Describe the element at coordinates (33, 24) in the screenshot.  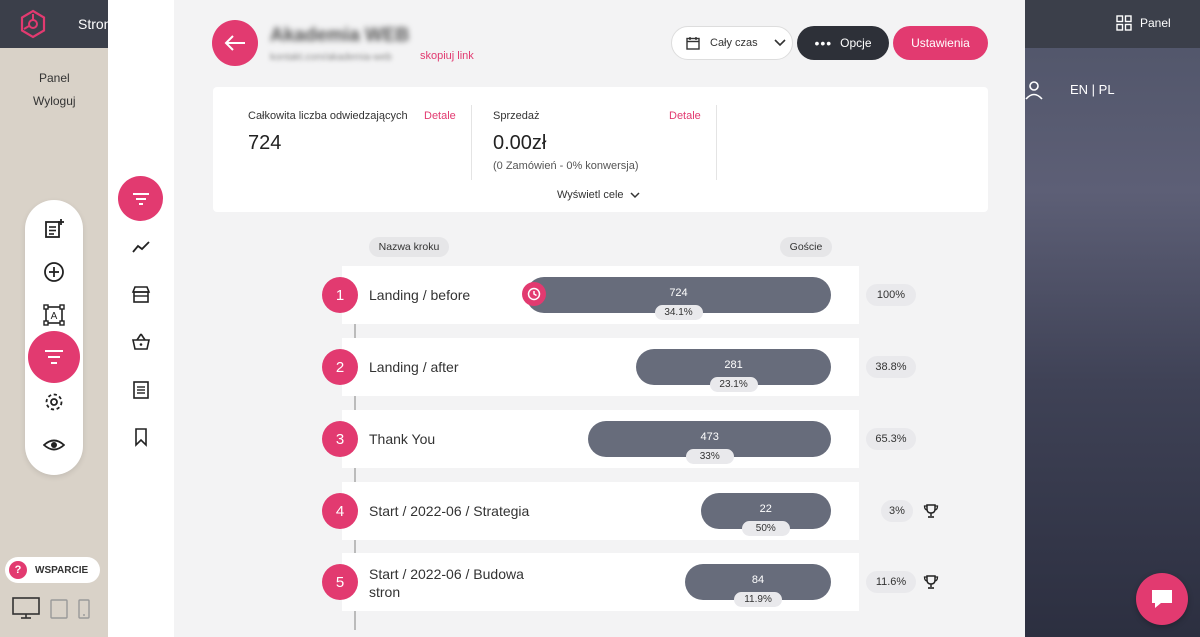
I see `logo-icon` at that location.